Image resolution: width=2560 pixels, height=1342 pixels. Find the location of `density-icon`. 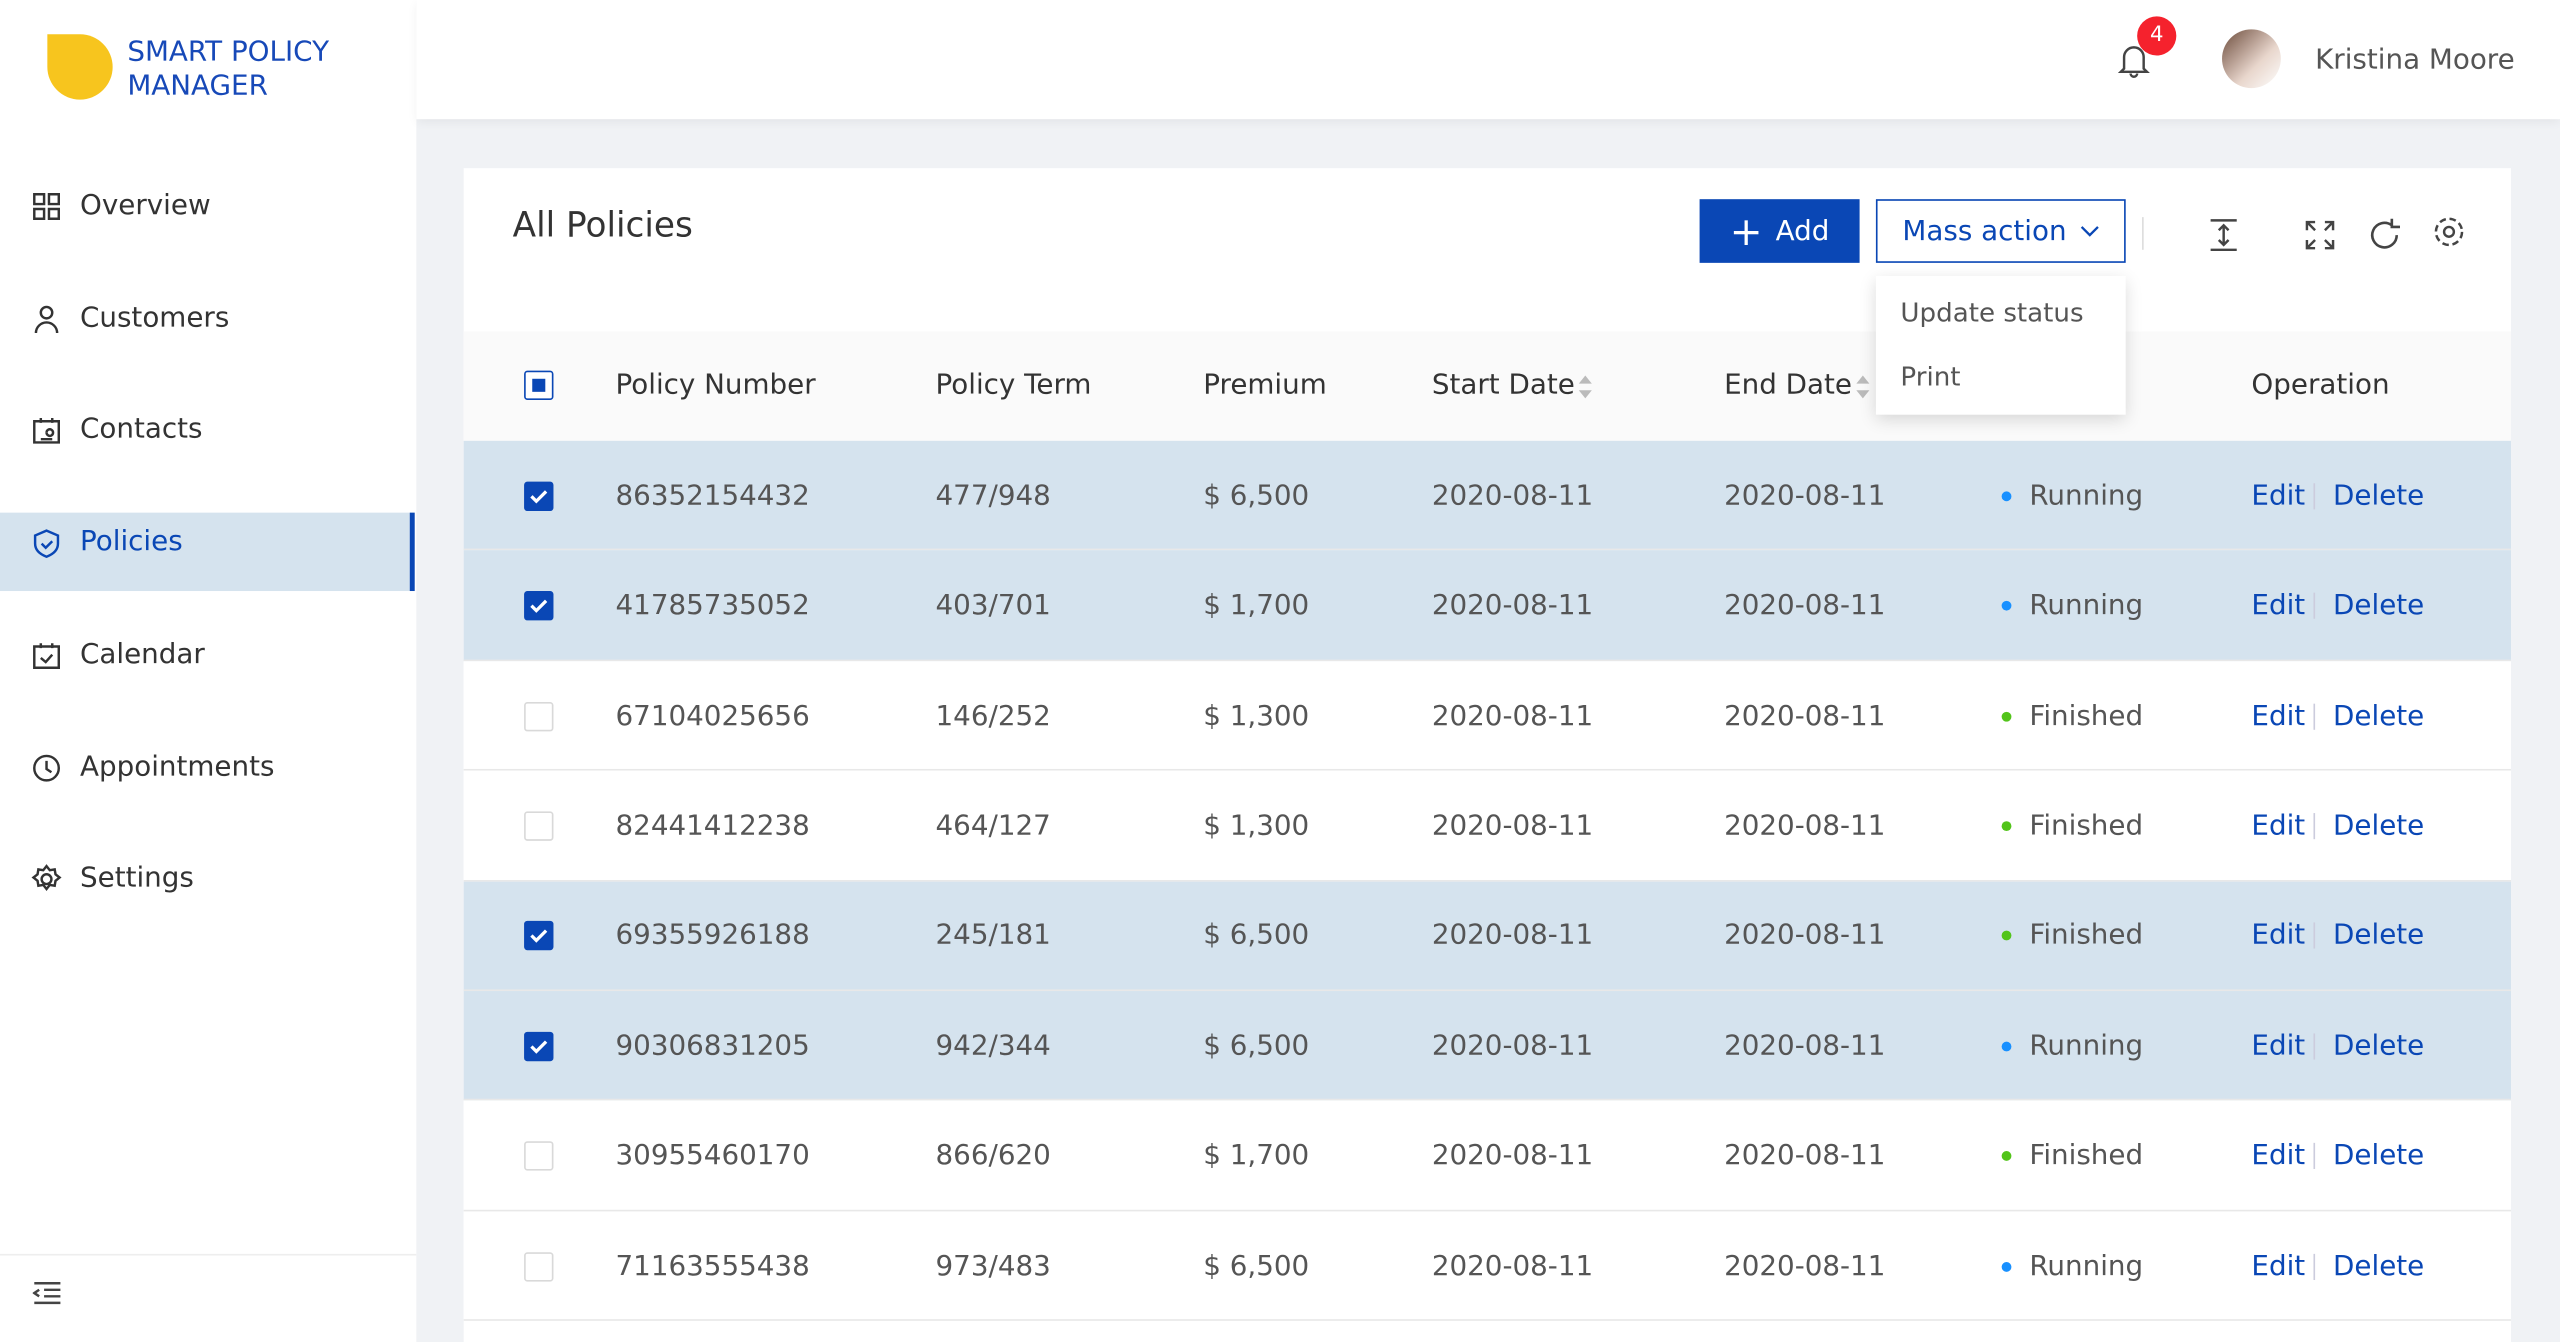

density-icon is located at coordinates (2223, 235).